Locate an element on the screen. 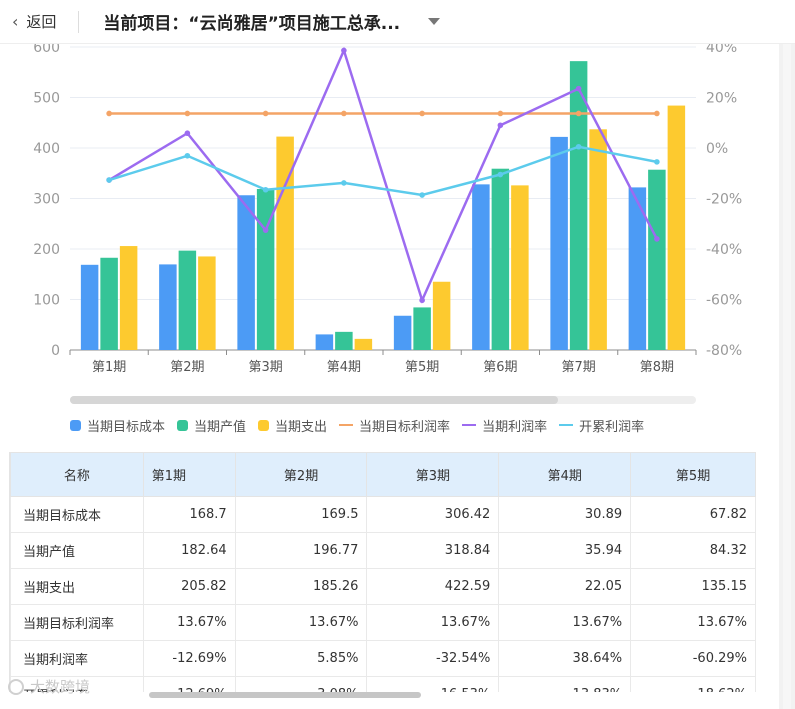  x-tick-label: 第1期 is located at coordinates (109, 367).